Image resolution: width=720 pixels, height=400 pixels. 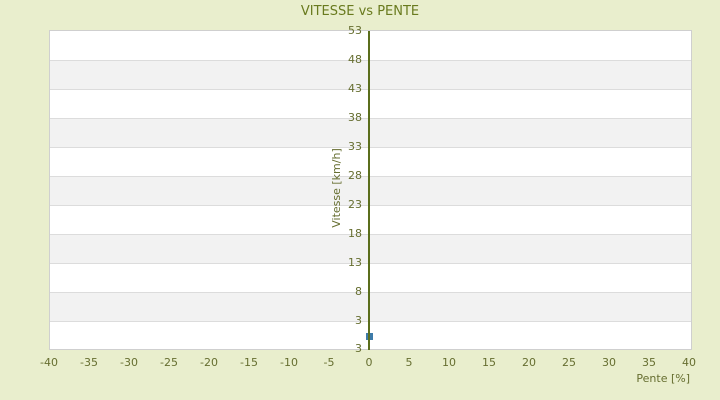 I want to click on zero-axis-line, so click(x=369, y=190).